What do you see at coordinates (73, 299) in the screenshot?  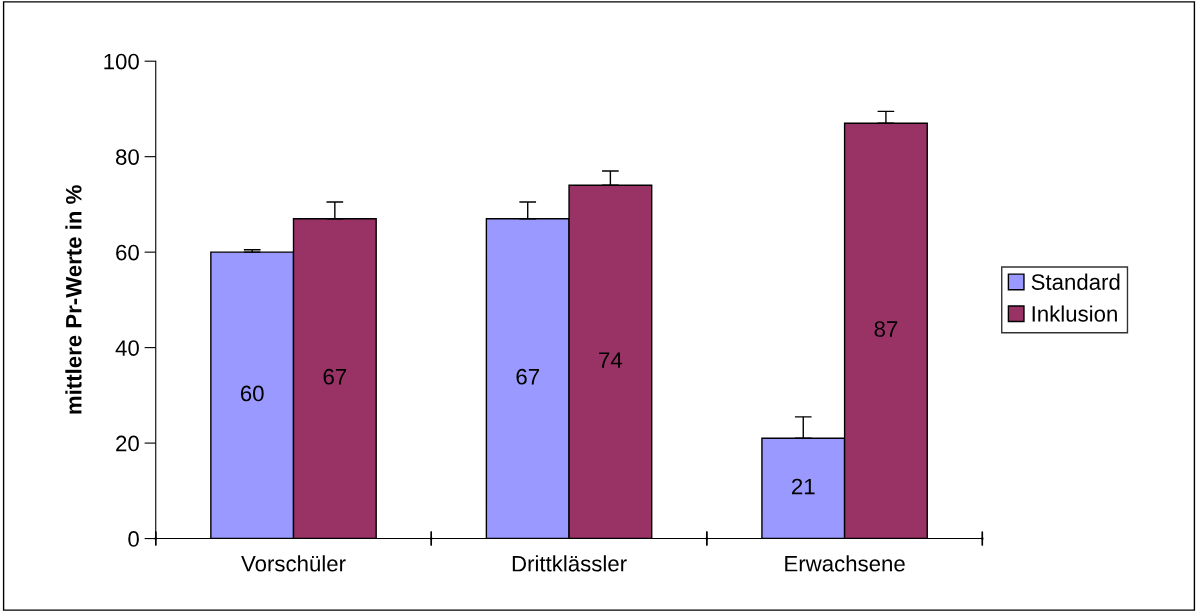 I see `y-axis-title: mittlere Pr-Werte in %` at bounding box center [73, 299].